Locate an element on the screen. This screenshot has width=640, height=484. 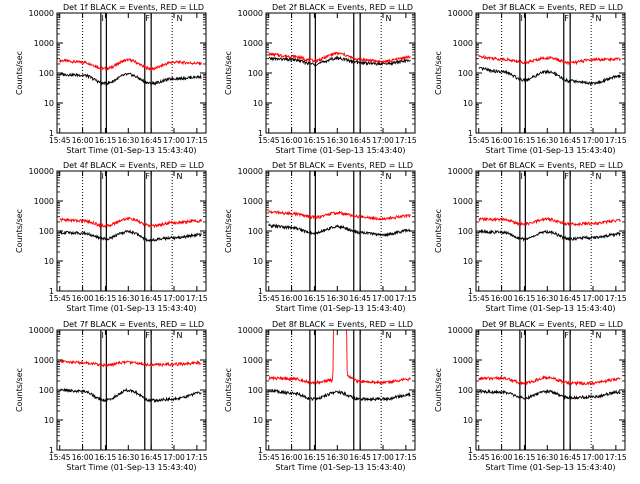
plot-title: Det 5f BLACK = Events, RED = LLD is located at coordinates (342, 165).